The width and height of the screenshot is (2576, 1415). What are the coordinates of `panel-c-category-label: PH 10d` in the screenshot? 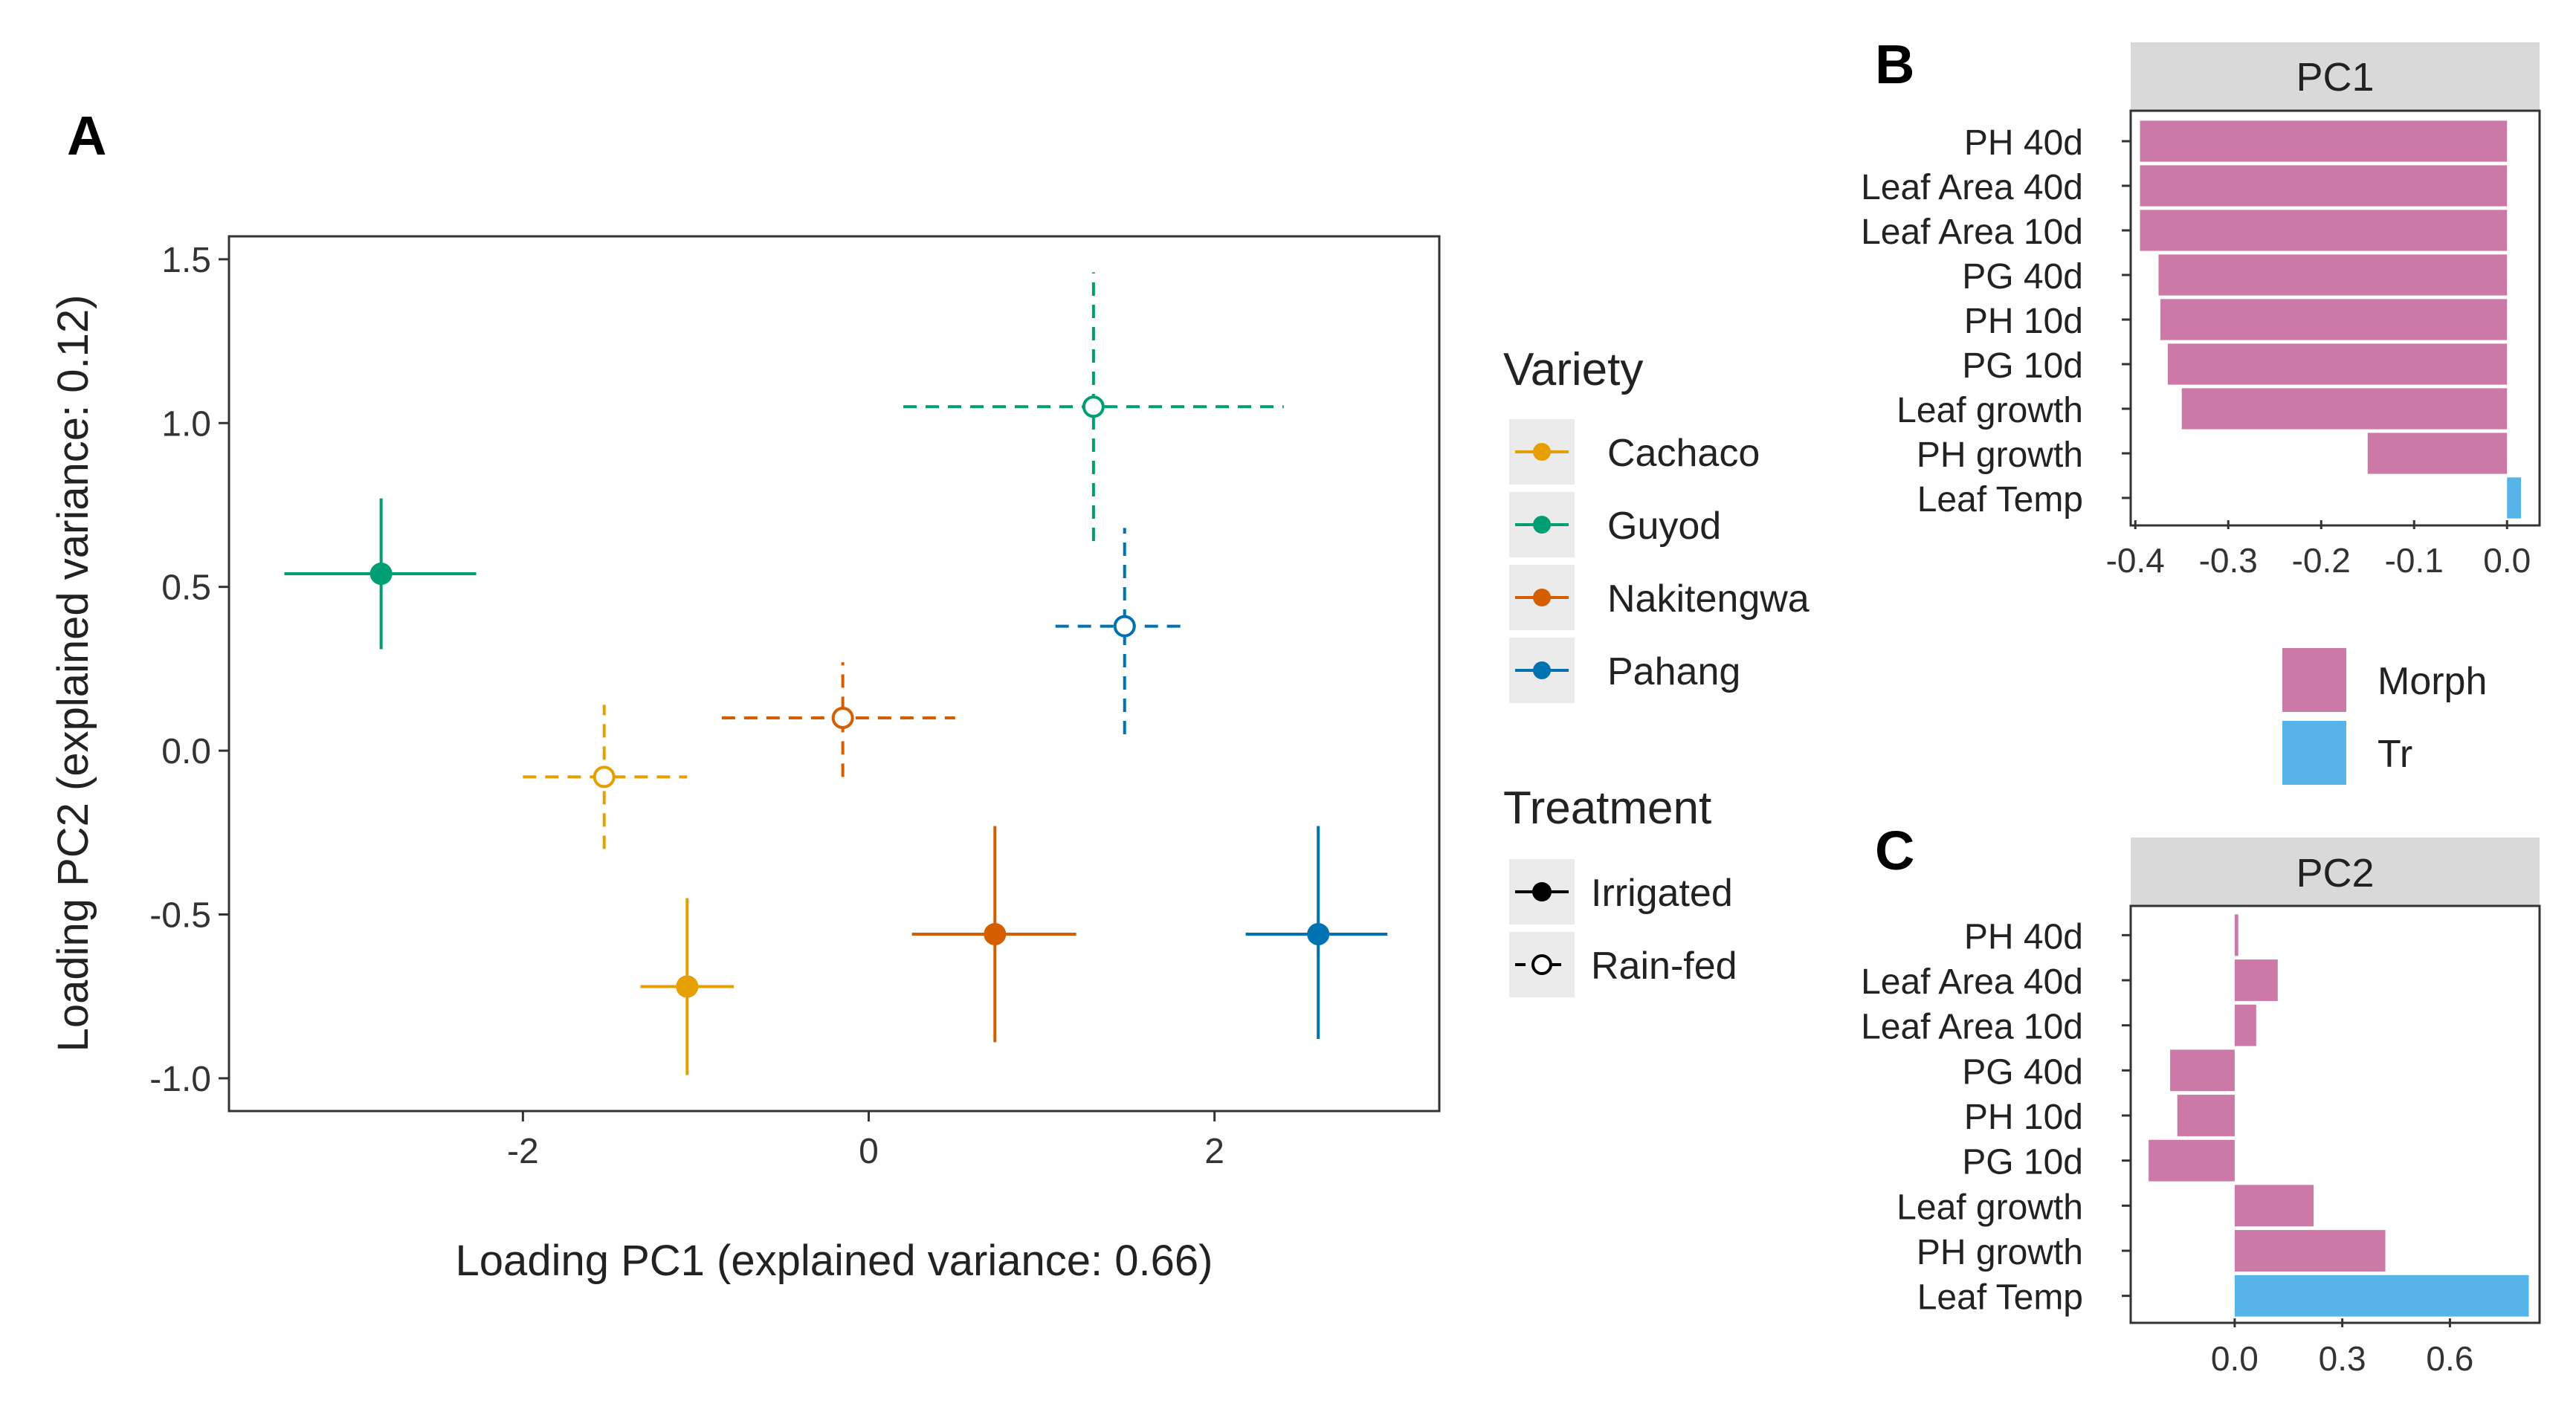 It's located at (2023, 1117).